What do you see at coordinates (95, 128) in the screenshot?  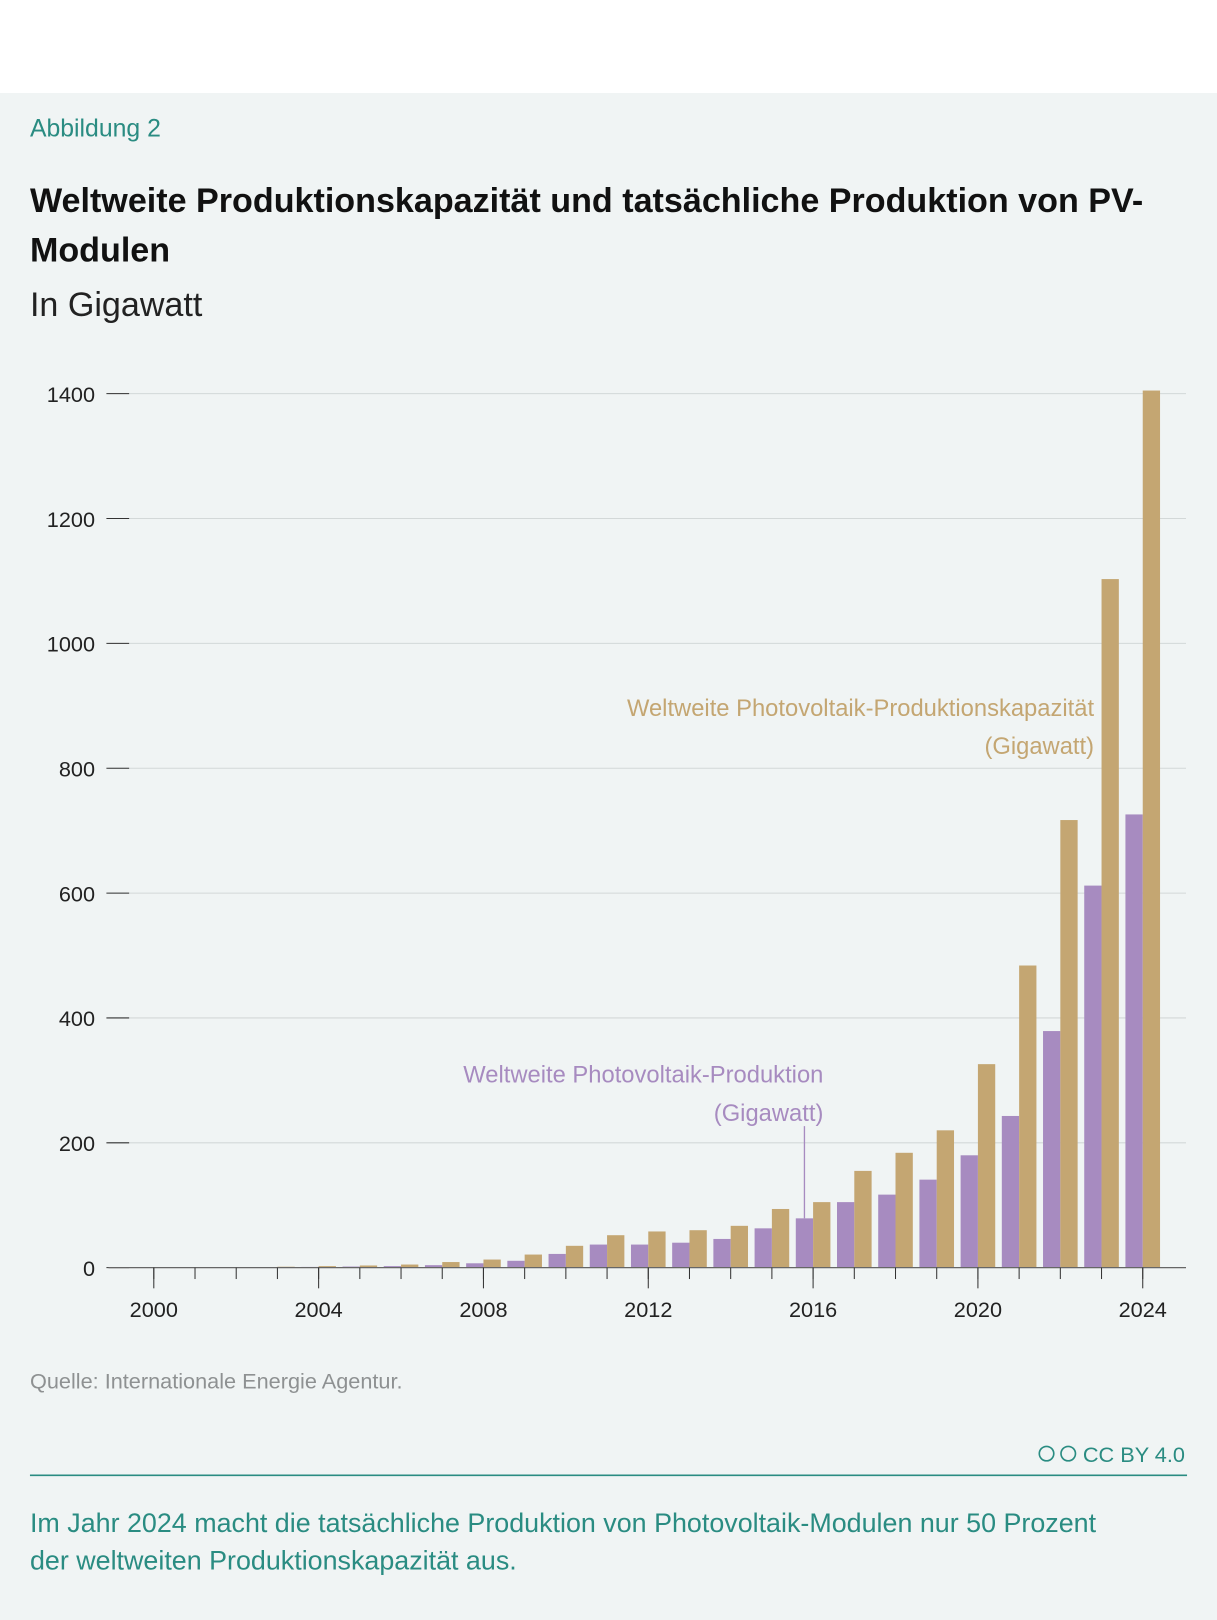 I see `figure-label: Abbildung 2` at bounding box center [95, 128].